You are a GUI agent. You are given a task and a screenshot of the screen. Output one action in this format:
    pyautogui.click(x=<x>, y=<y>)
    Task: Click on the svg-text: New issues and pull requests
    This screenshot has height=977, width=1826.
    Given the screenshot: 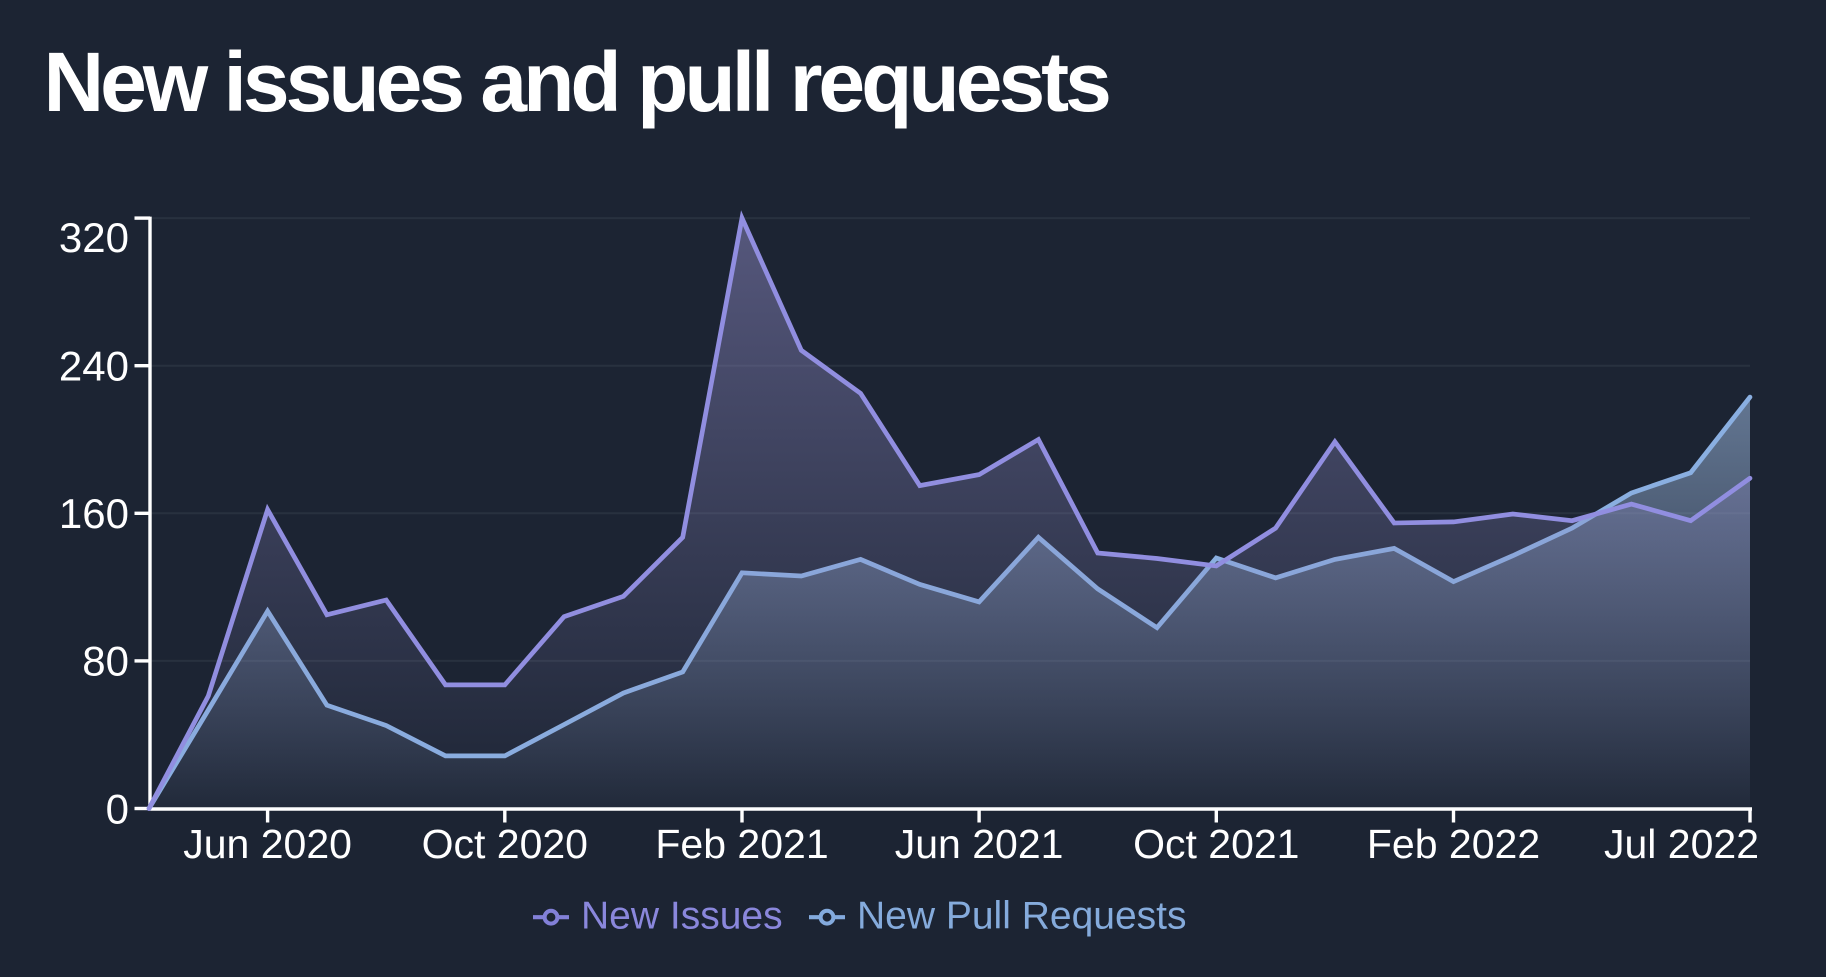 What is the action you would take?
    pyautogui.click(x=577, y=82)
    